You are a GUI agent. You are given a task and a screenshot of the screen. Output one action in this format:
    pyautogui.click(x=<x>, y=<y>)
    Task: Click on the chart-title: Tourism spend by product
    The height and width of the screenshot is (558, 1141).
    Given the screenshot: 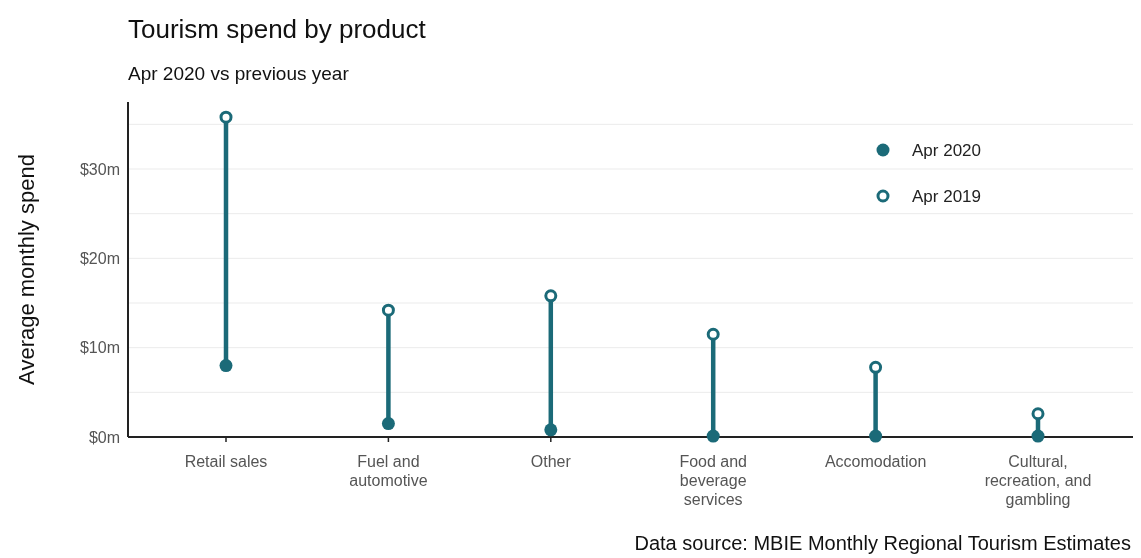 What is the action you would take?
    pyautogui.click(x=277, y=29)
    